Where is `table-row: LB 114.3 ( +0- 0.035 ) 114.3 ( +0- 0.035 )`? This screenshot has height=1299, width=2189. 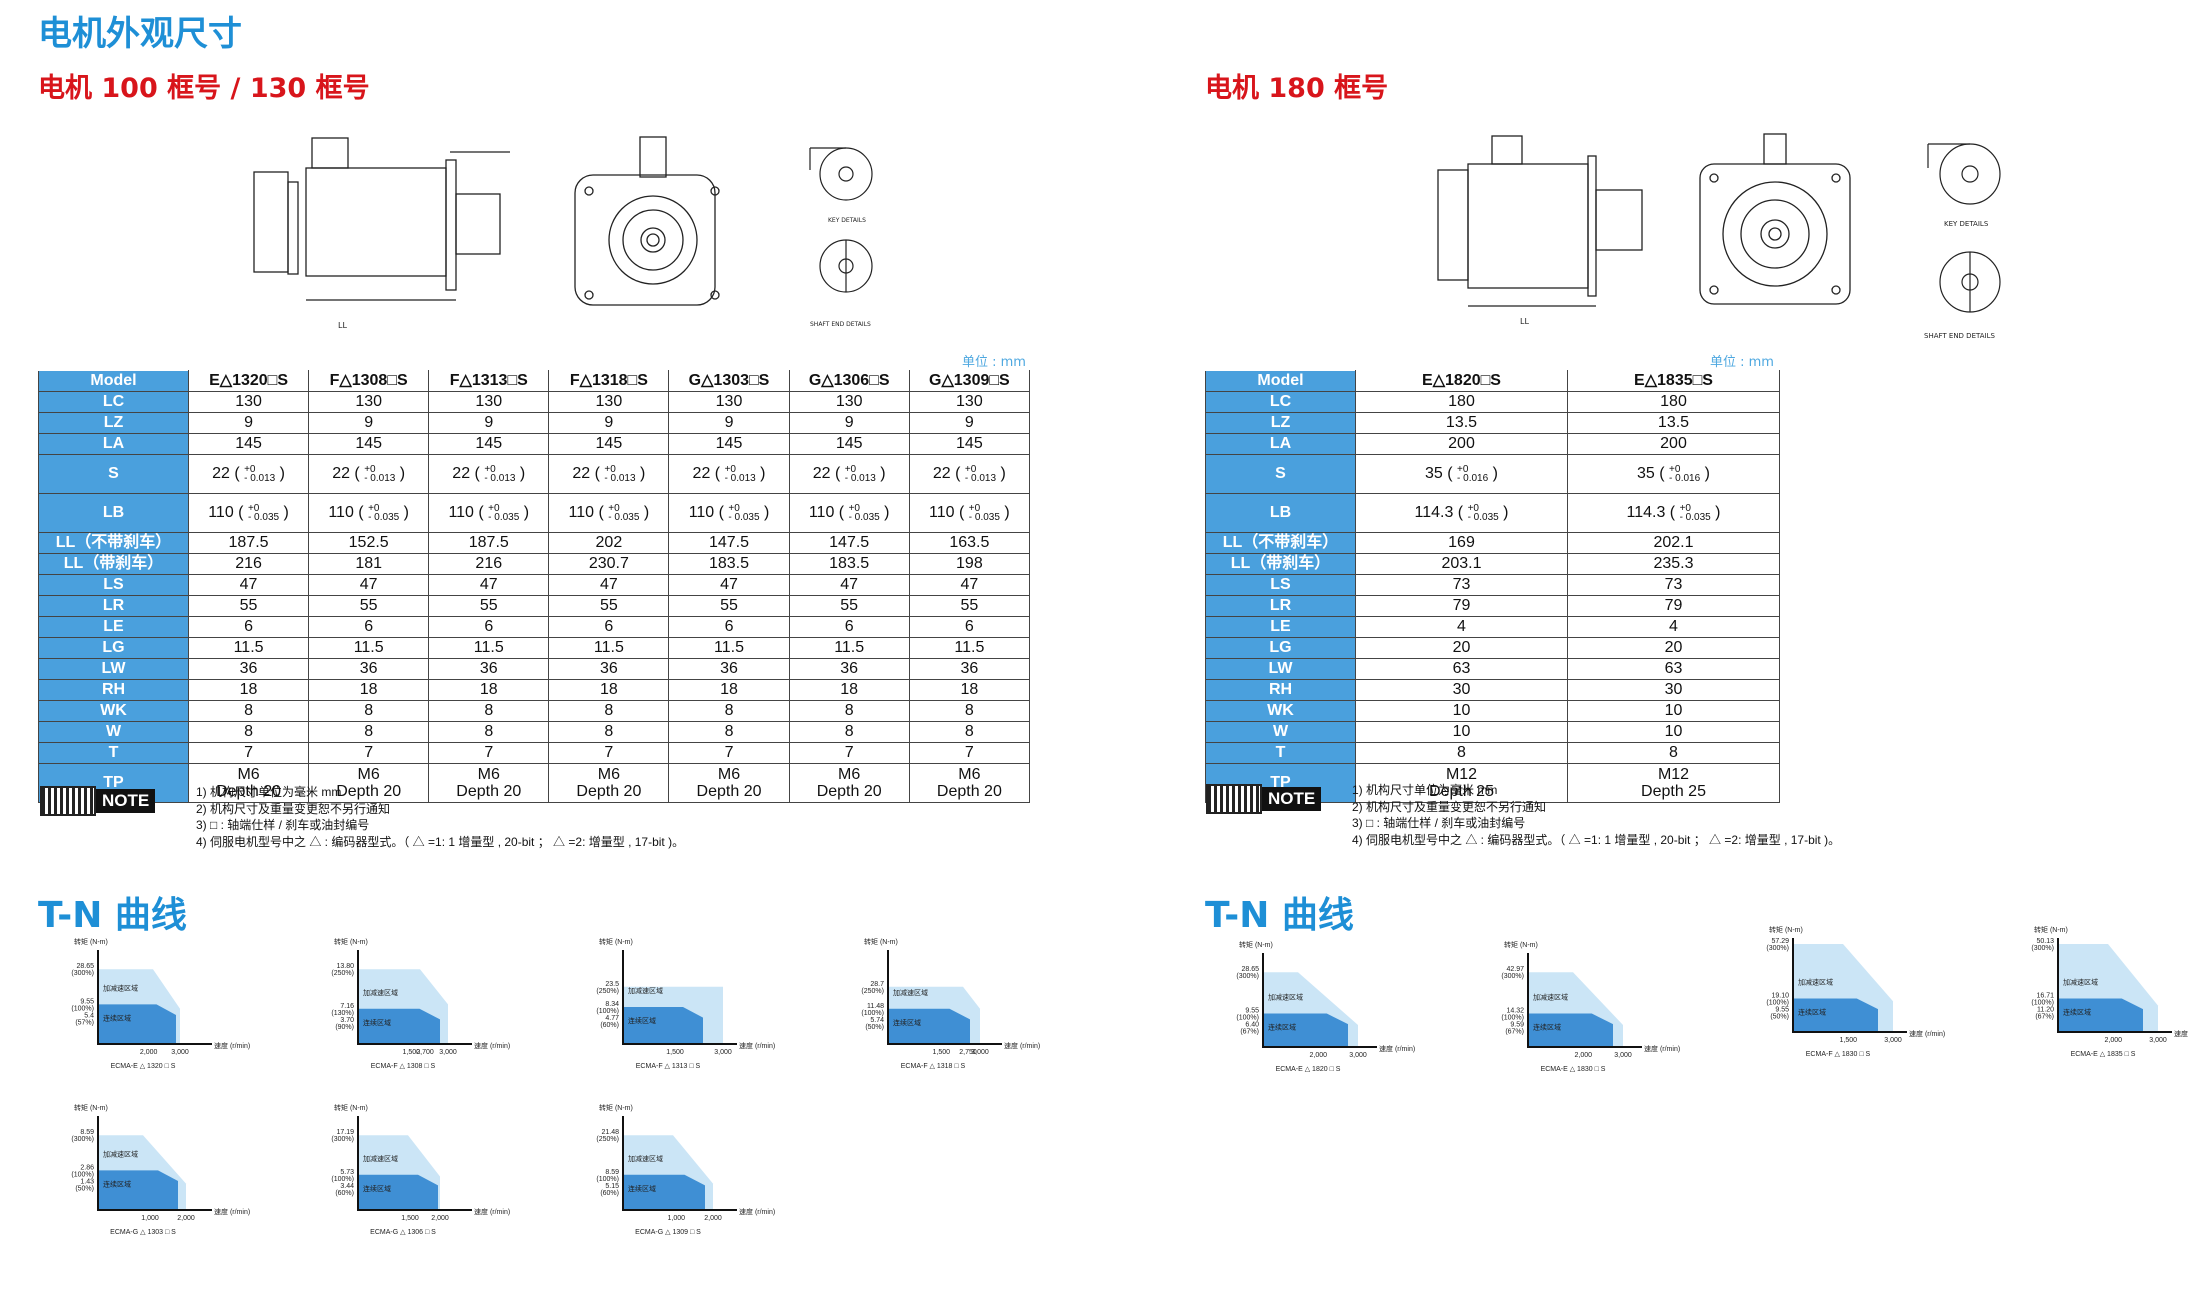 table-row: LB 114.3 ( +0- 0.035 ) 114.3 ( +0- 0.035 ) is located at coordinates (1492, 513).